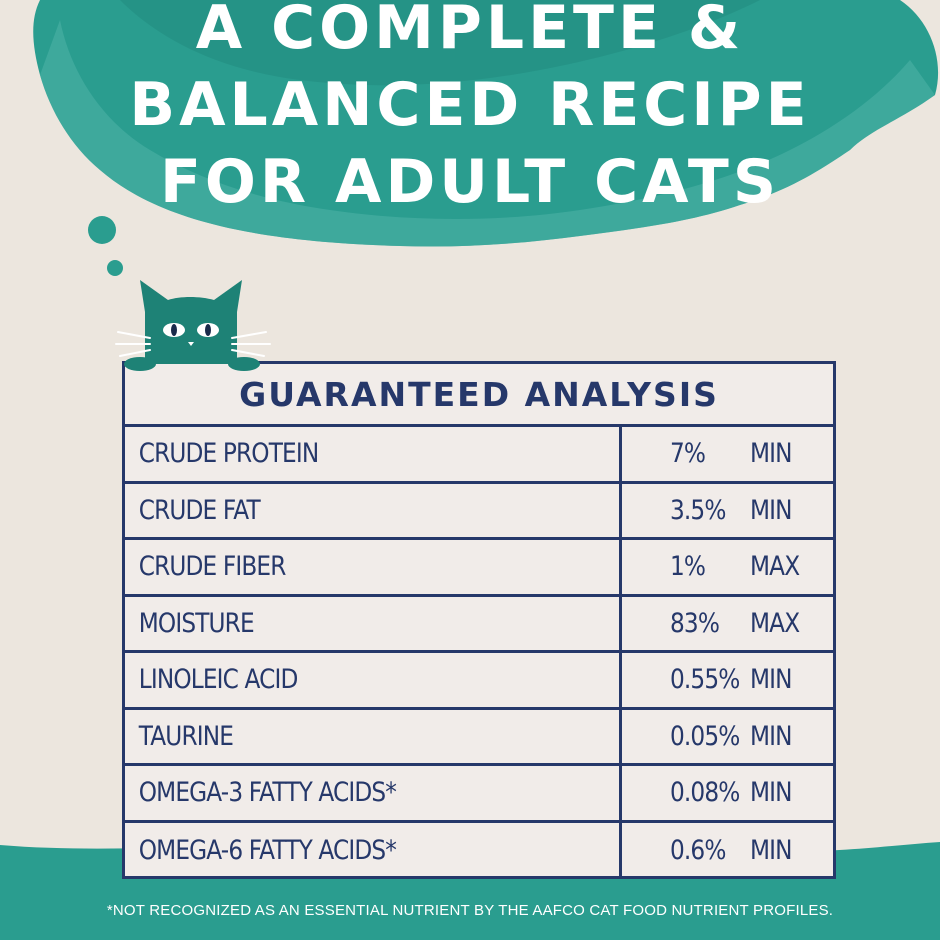 The image size is (940, 940). I want to click on headline-line-2: BALANCED RECIPE, so click(470, 105).